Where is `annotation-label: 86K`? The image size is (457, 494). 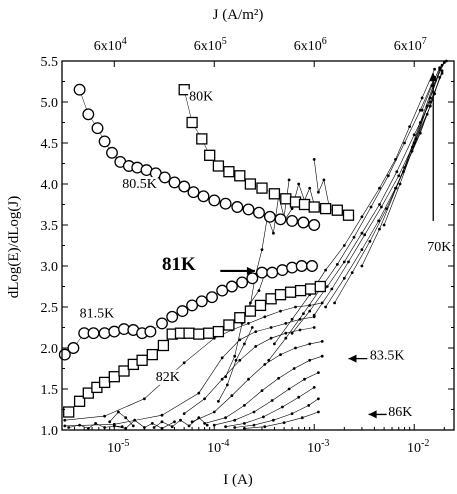
annotation-label: 86K is located at coordinates (400, 412).